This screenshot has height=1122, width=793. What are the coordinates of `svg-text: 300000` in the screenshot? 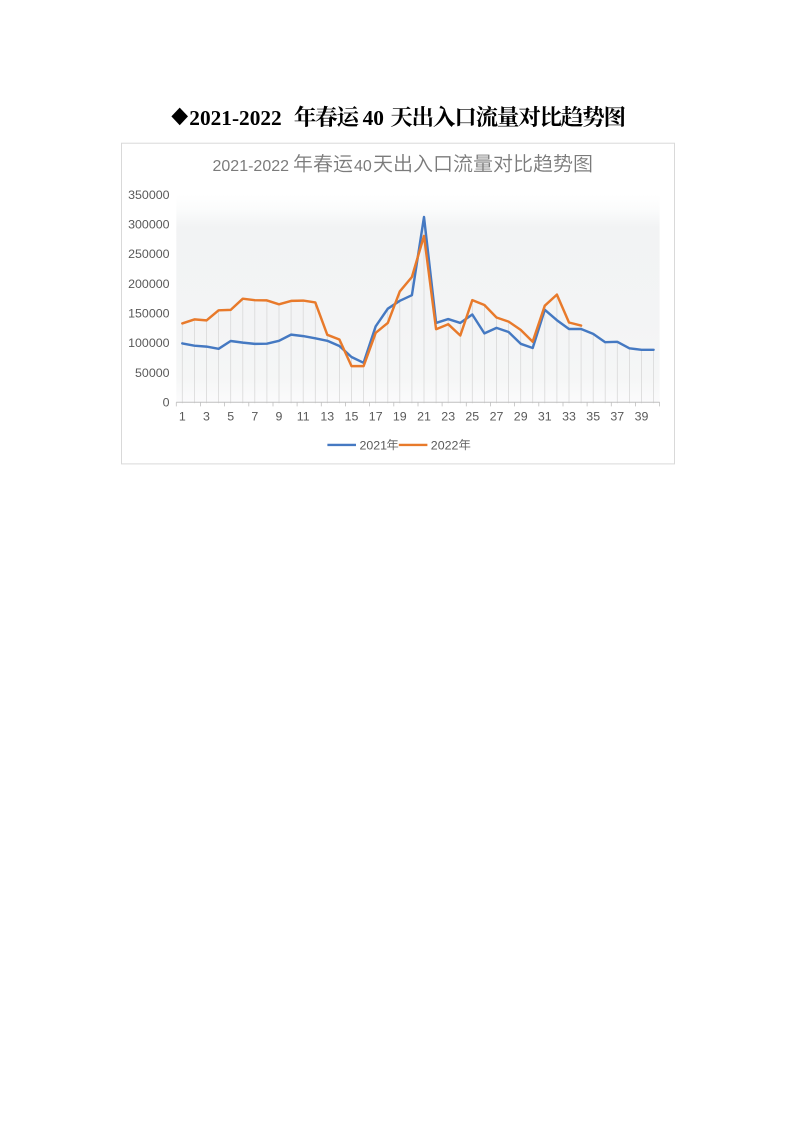 It's located at (148, 225).